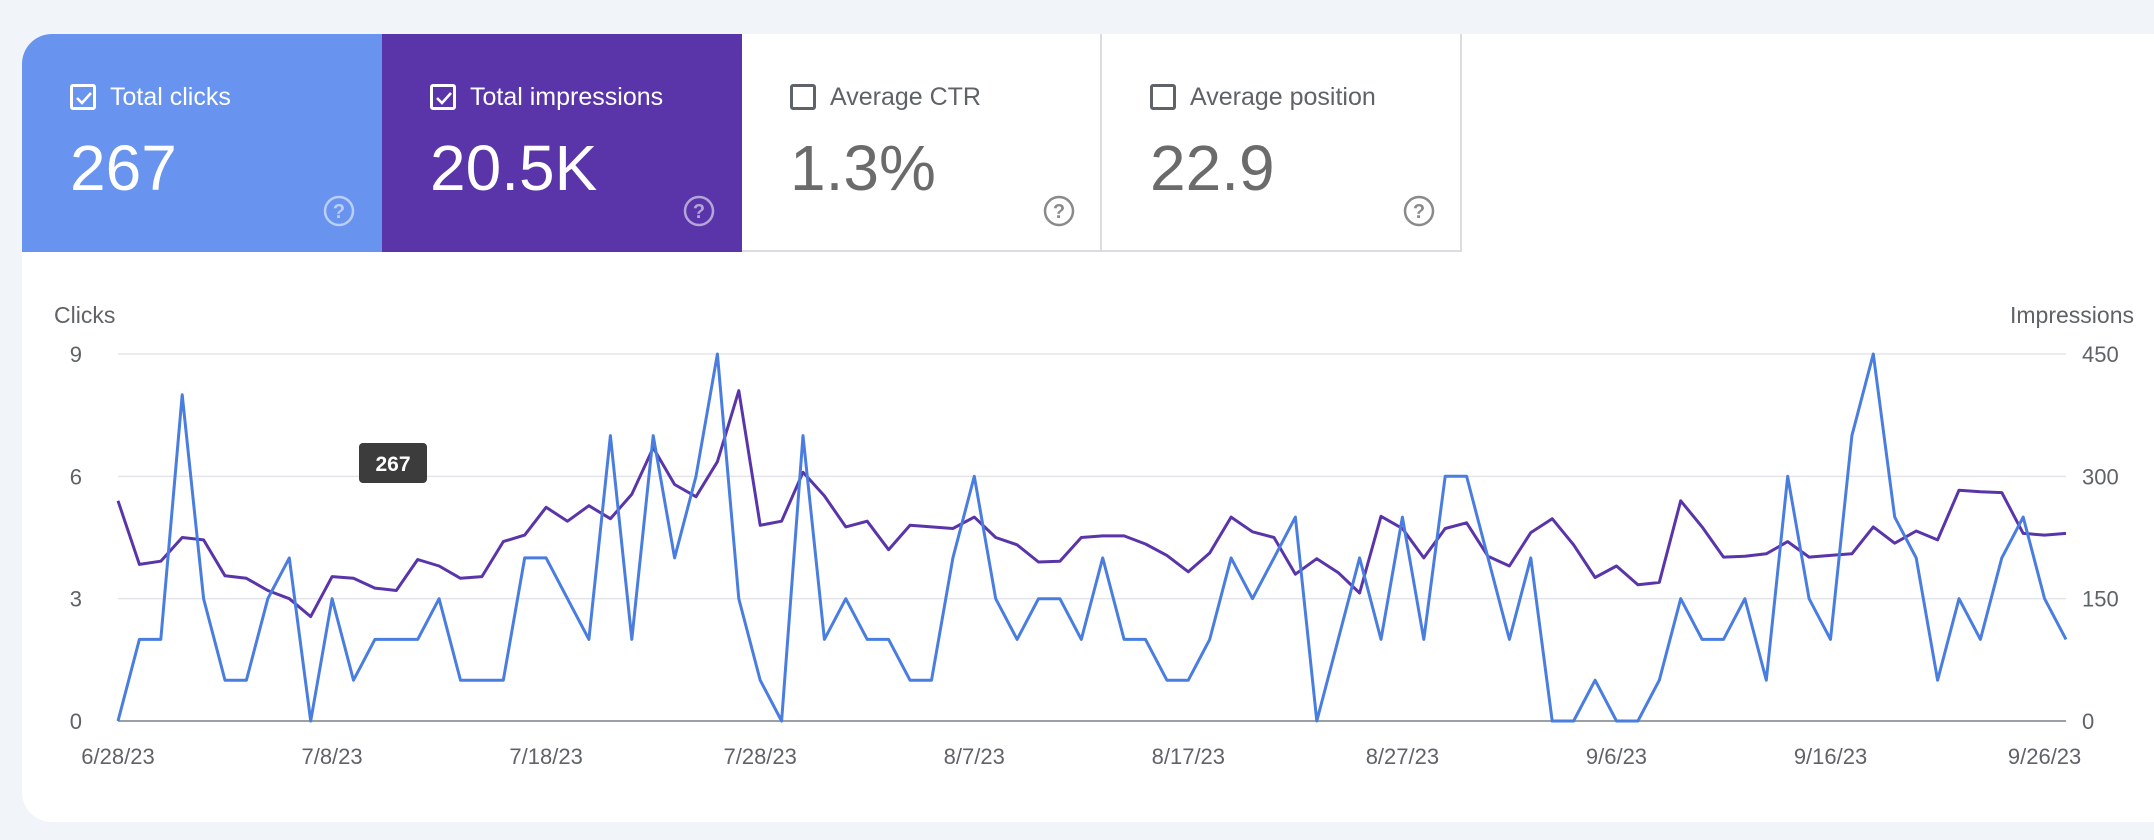 This screenshot has width=2154, height=840. I want to click on tooltip-text: 267, so click(392, 464).